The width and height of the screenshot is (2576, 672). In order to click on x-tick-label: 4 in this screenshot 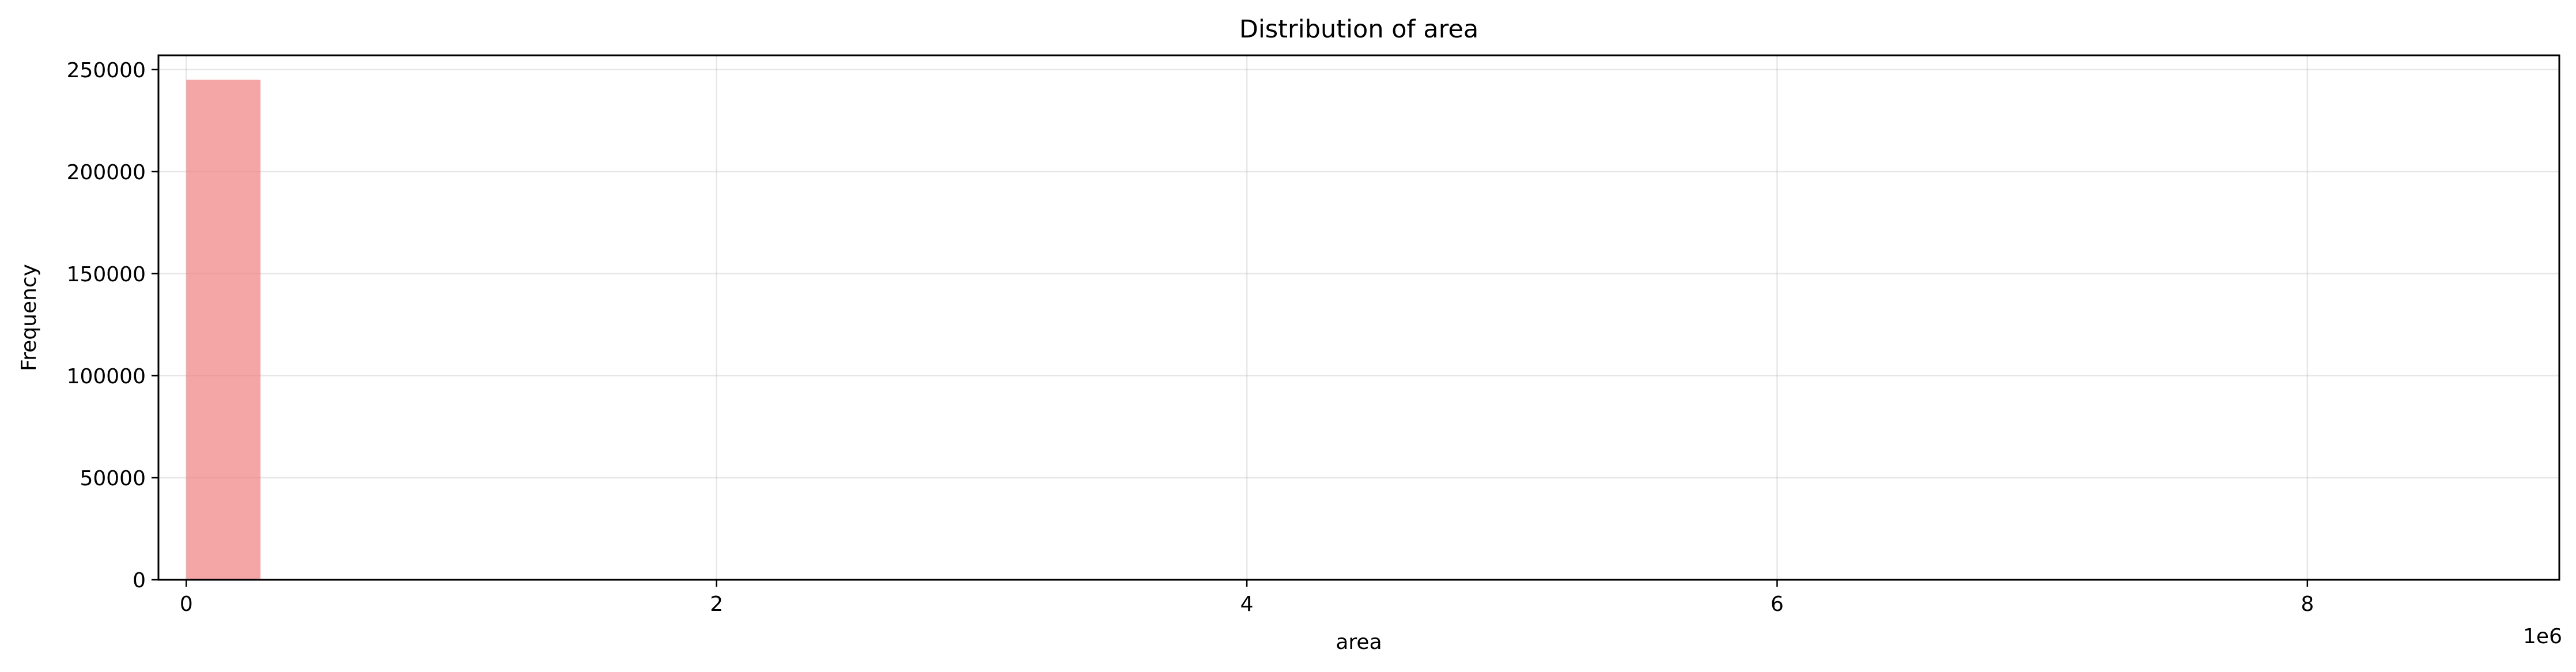, I will do `click(1247, 604)`.